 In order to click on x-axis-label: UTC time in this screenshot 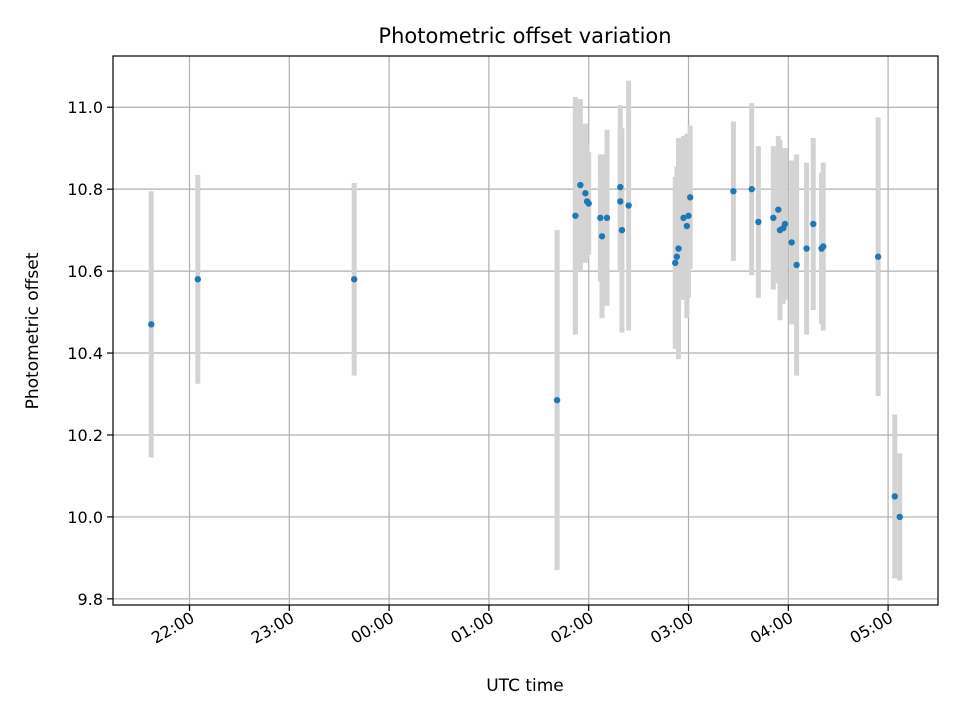, I will do `click(525, 686)`.